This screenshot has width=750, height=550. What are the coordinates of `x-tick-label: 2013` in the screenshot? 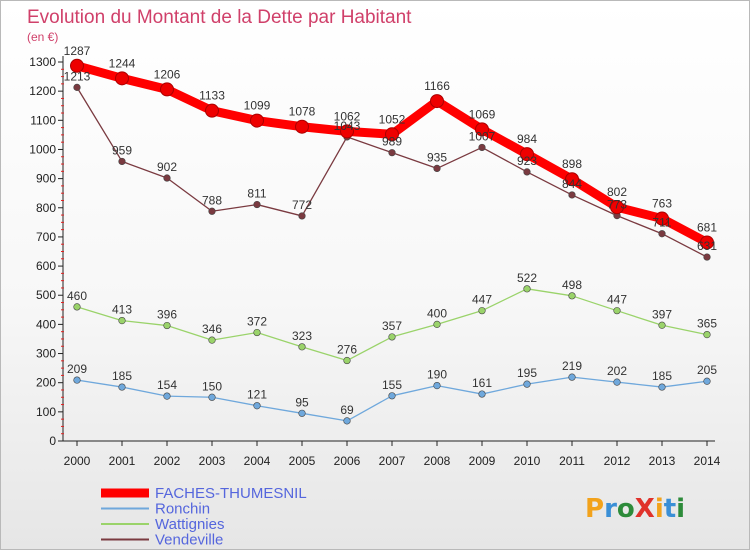 It's located at (662, 461).